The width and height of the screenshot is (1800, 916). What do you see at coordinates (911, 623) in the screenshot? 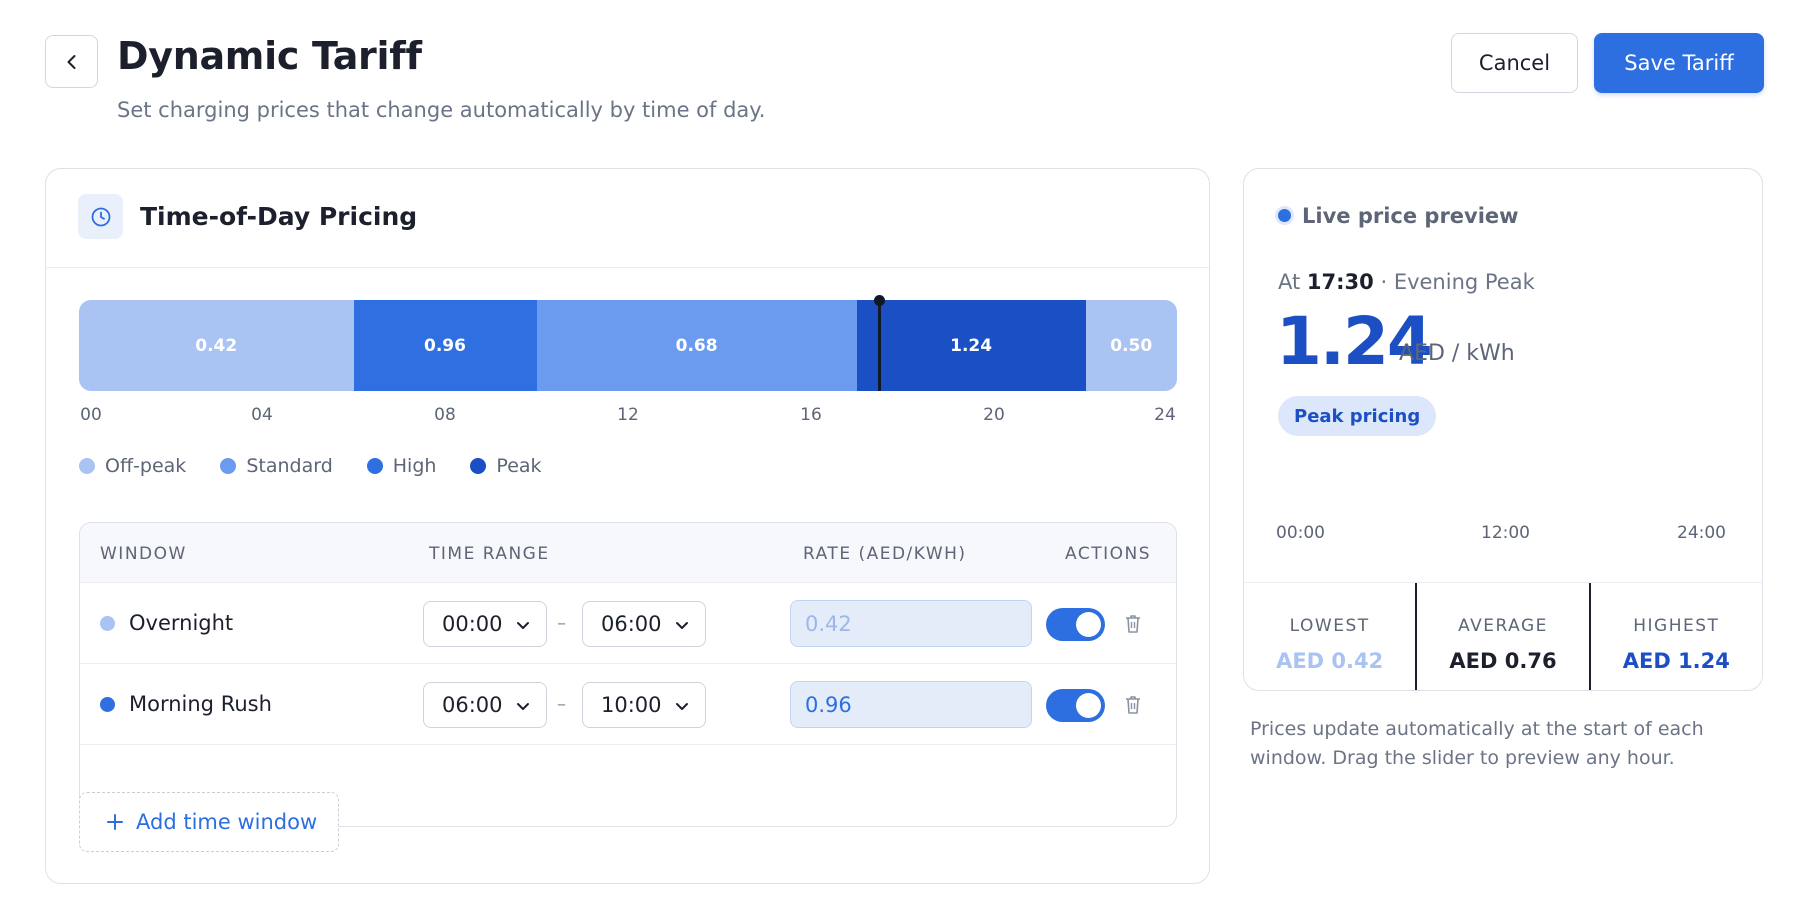
I see `rate-input: 0.42` at bounding box center [911, 623].